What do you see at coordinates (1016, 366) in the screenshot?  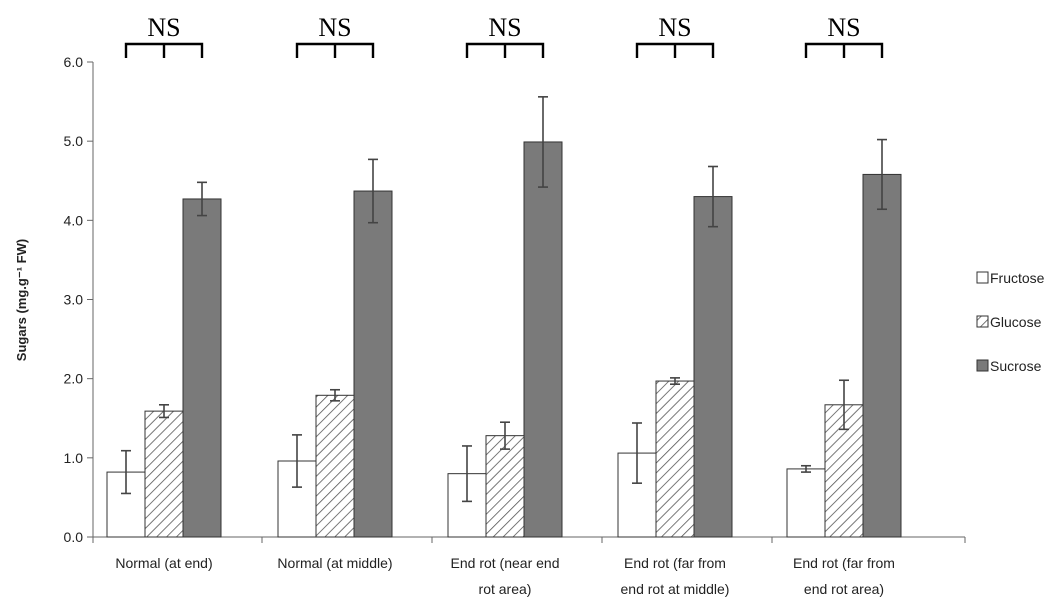 I see `legend-label-sucrose: Sucrose` at bounding box center [1016, 366].